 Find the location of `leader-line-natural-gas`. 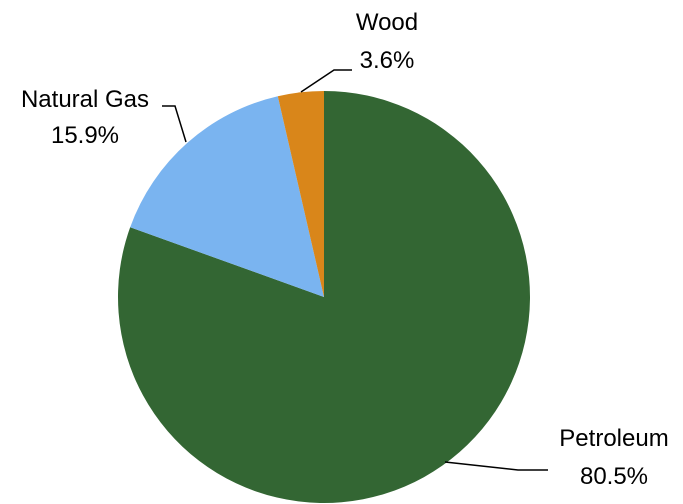

leader-line-natural-gas is located at coordinates (174, 124).